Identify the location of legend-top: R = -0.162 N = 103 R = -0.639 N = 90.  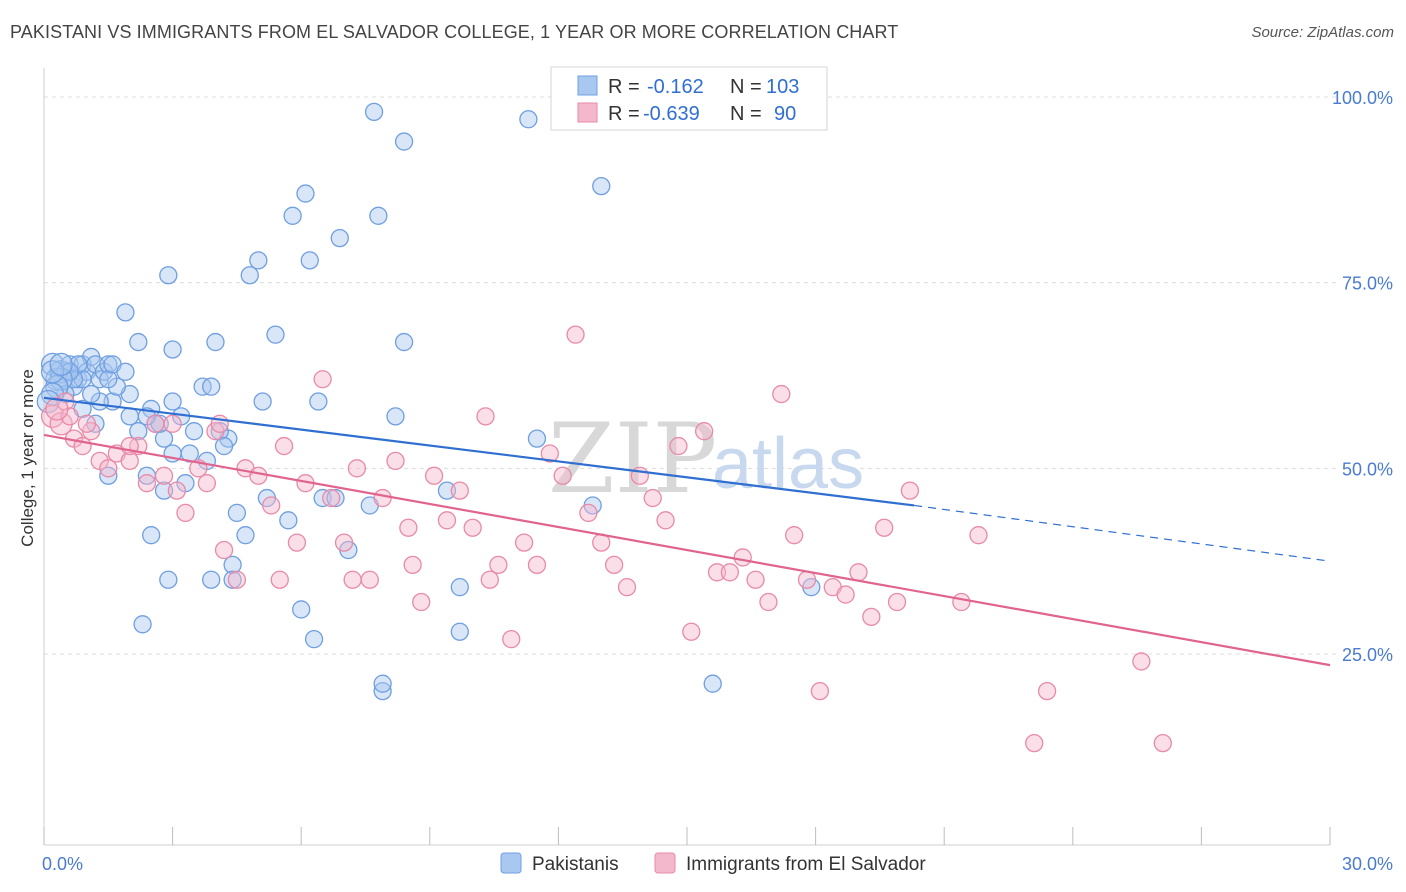
(689, 98).